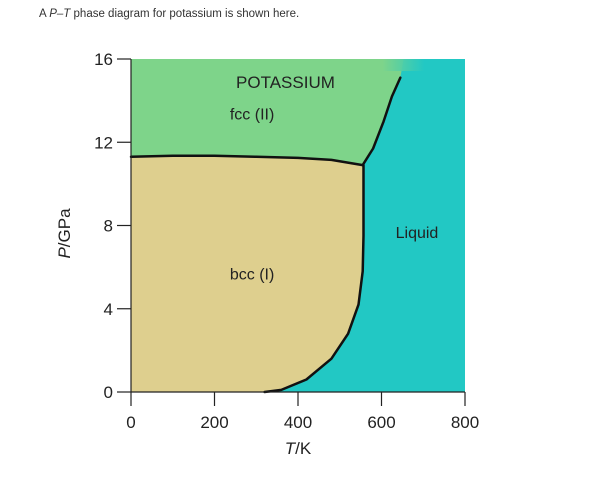  I want to click on region-label: bcc (I), so click(252, 275).